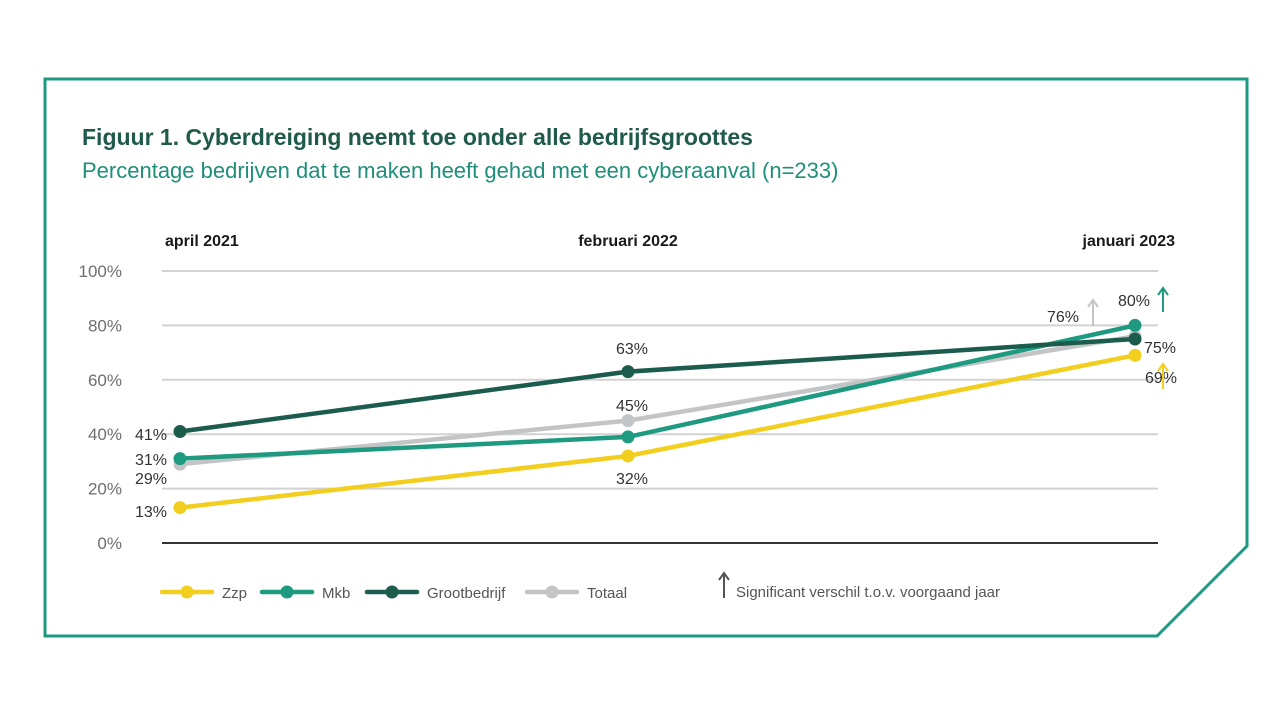 The width and height of the screenshot is (1280, 720). Describe the element at coordinates (151, 460) in the screenshot. I see `data-label-mkb: 31%` at that location.